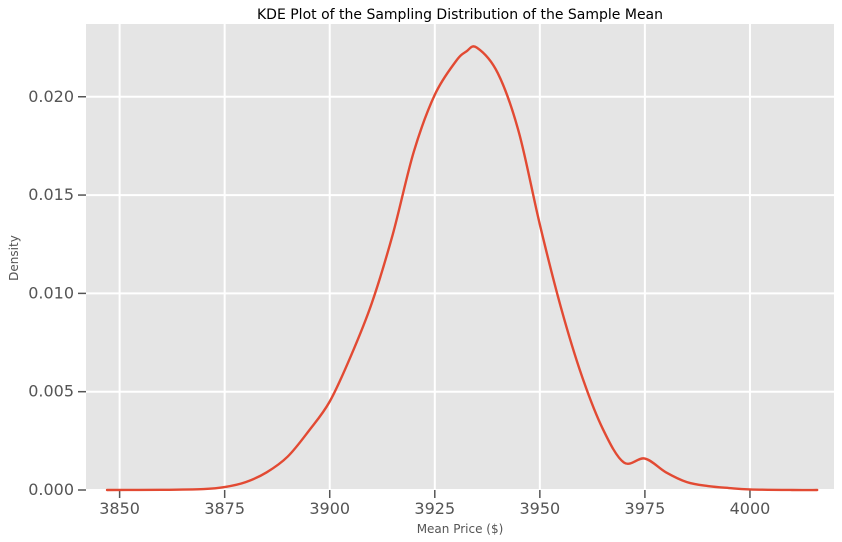  Describe the element at coordinates (224, 508) in the screenshot. I see `x-tick-label: 3875` at that location.